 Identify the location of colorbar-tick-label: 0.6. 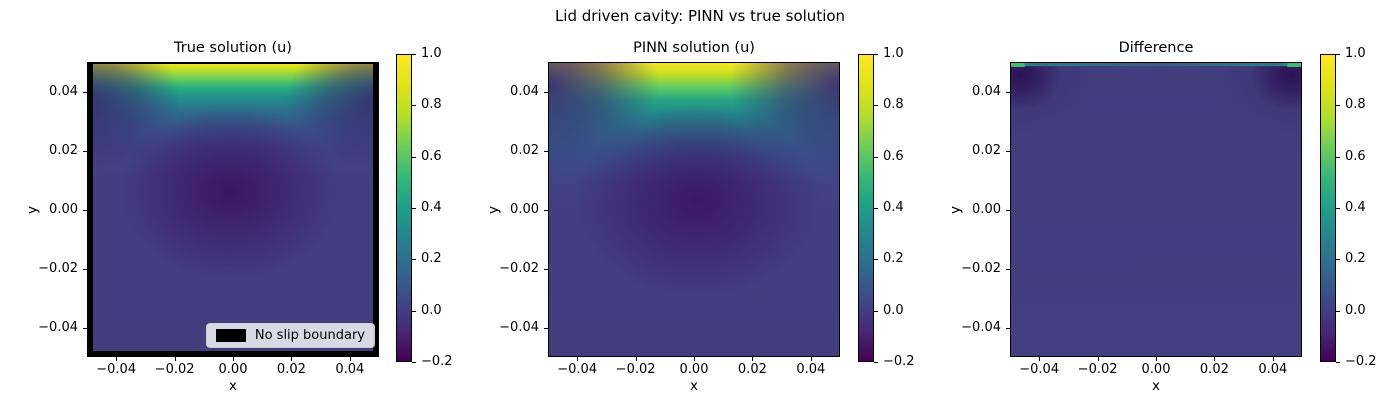
(1355, 156).